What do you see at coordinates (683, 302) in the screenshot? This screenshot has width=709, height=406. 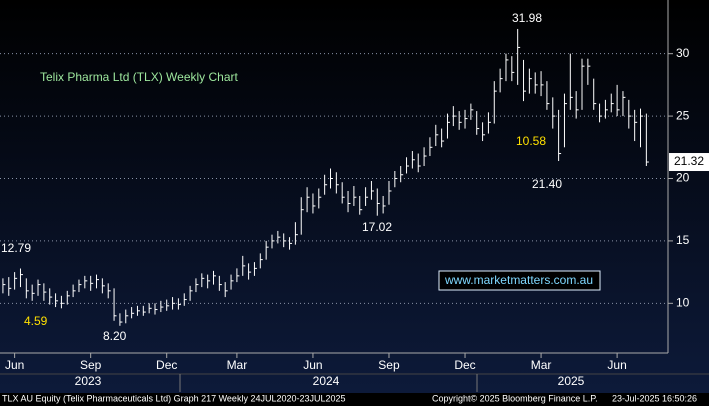 I see `y-tick-label: 10` at bounding box center [683, 302].